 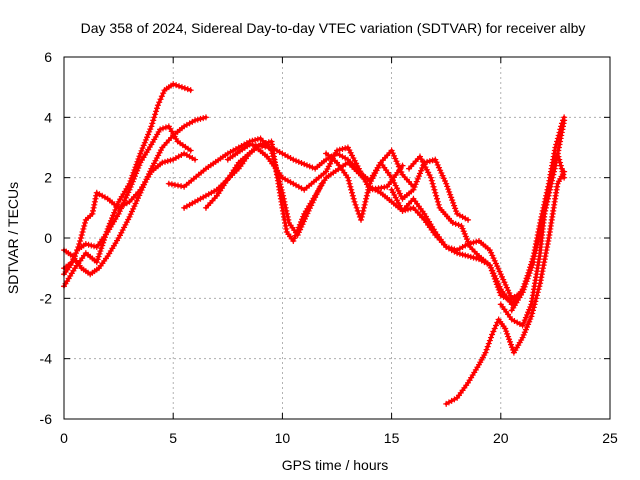 I want to click on x-axis-label: GPS time / hours, so click(x=335, y=465).